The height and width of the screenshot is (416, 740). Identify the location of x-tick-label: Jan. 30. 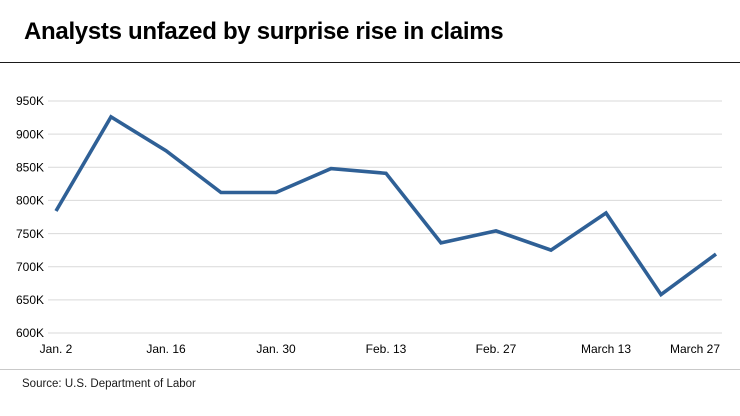
(276, 349).